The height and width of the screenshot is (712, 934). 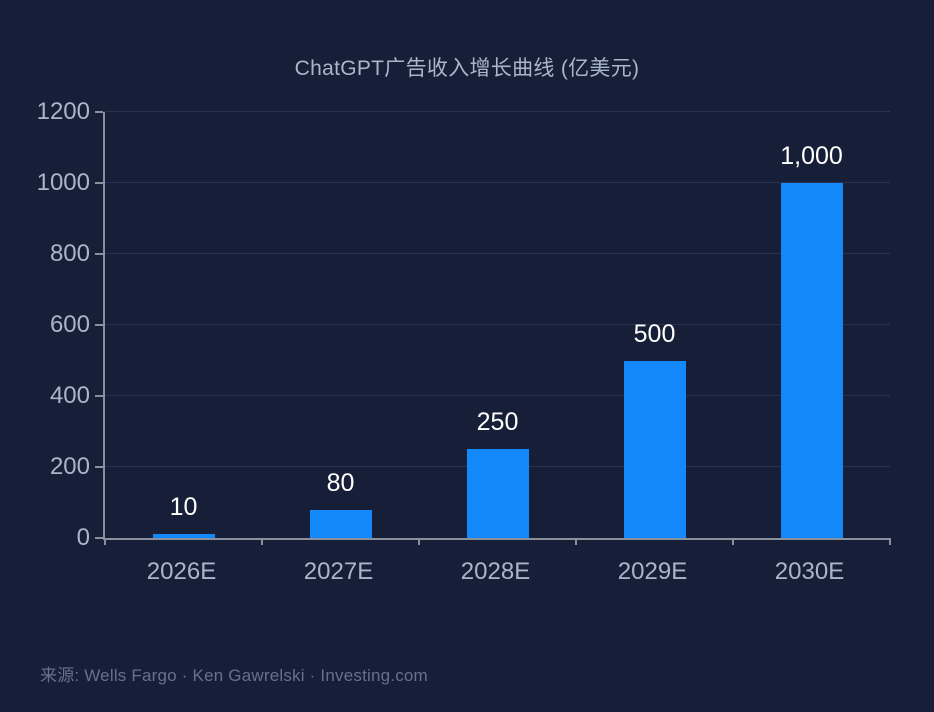 I want to click on y-axis-label: 0, so click(x=83, y=537).